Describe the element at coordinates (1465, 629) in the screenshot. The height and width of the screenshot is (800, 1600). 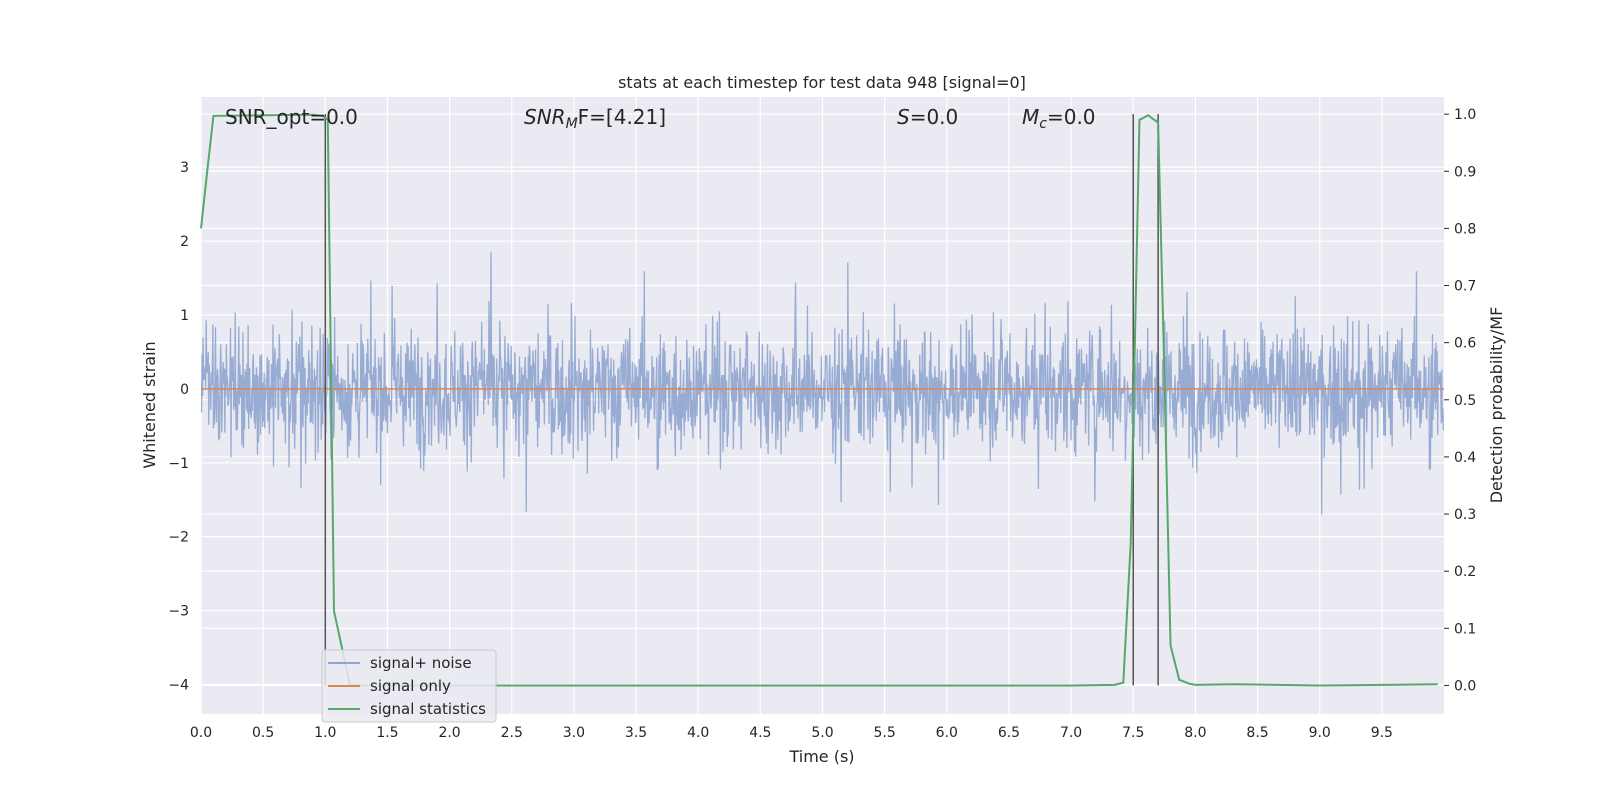
I see `y-right-tick-label: 0.1` at that location.